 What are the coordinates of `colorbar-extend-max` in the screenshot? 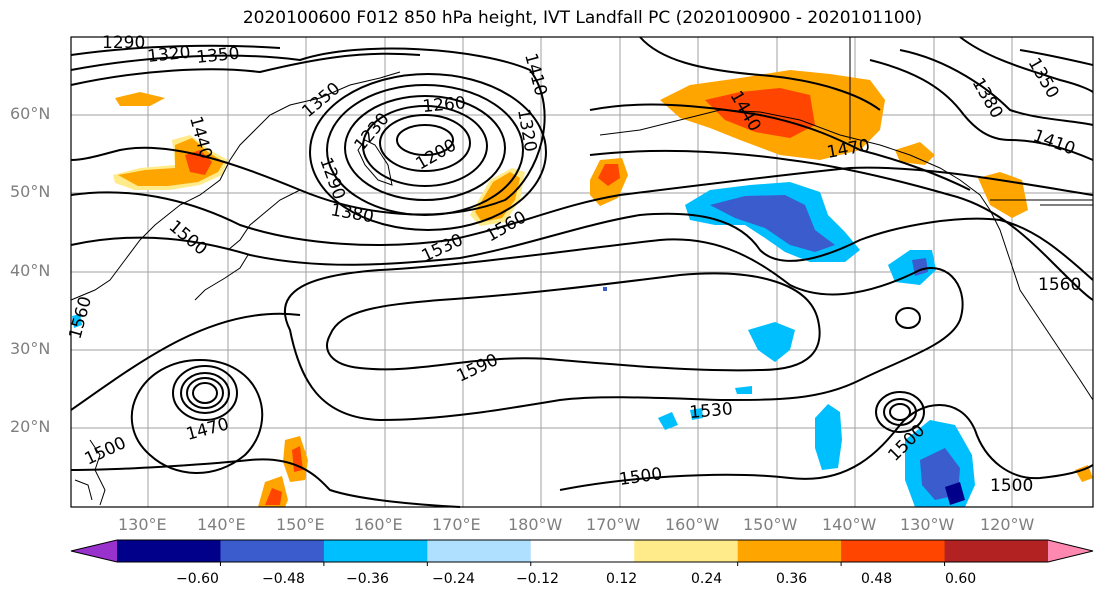 It's located at (1070, 551).